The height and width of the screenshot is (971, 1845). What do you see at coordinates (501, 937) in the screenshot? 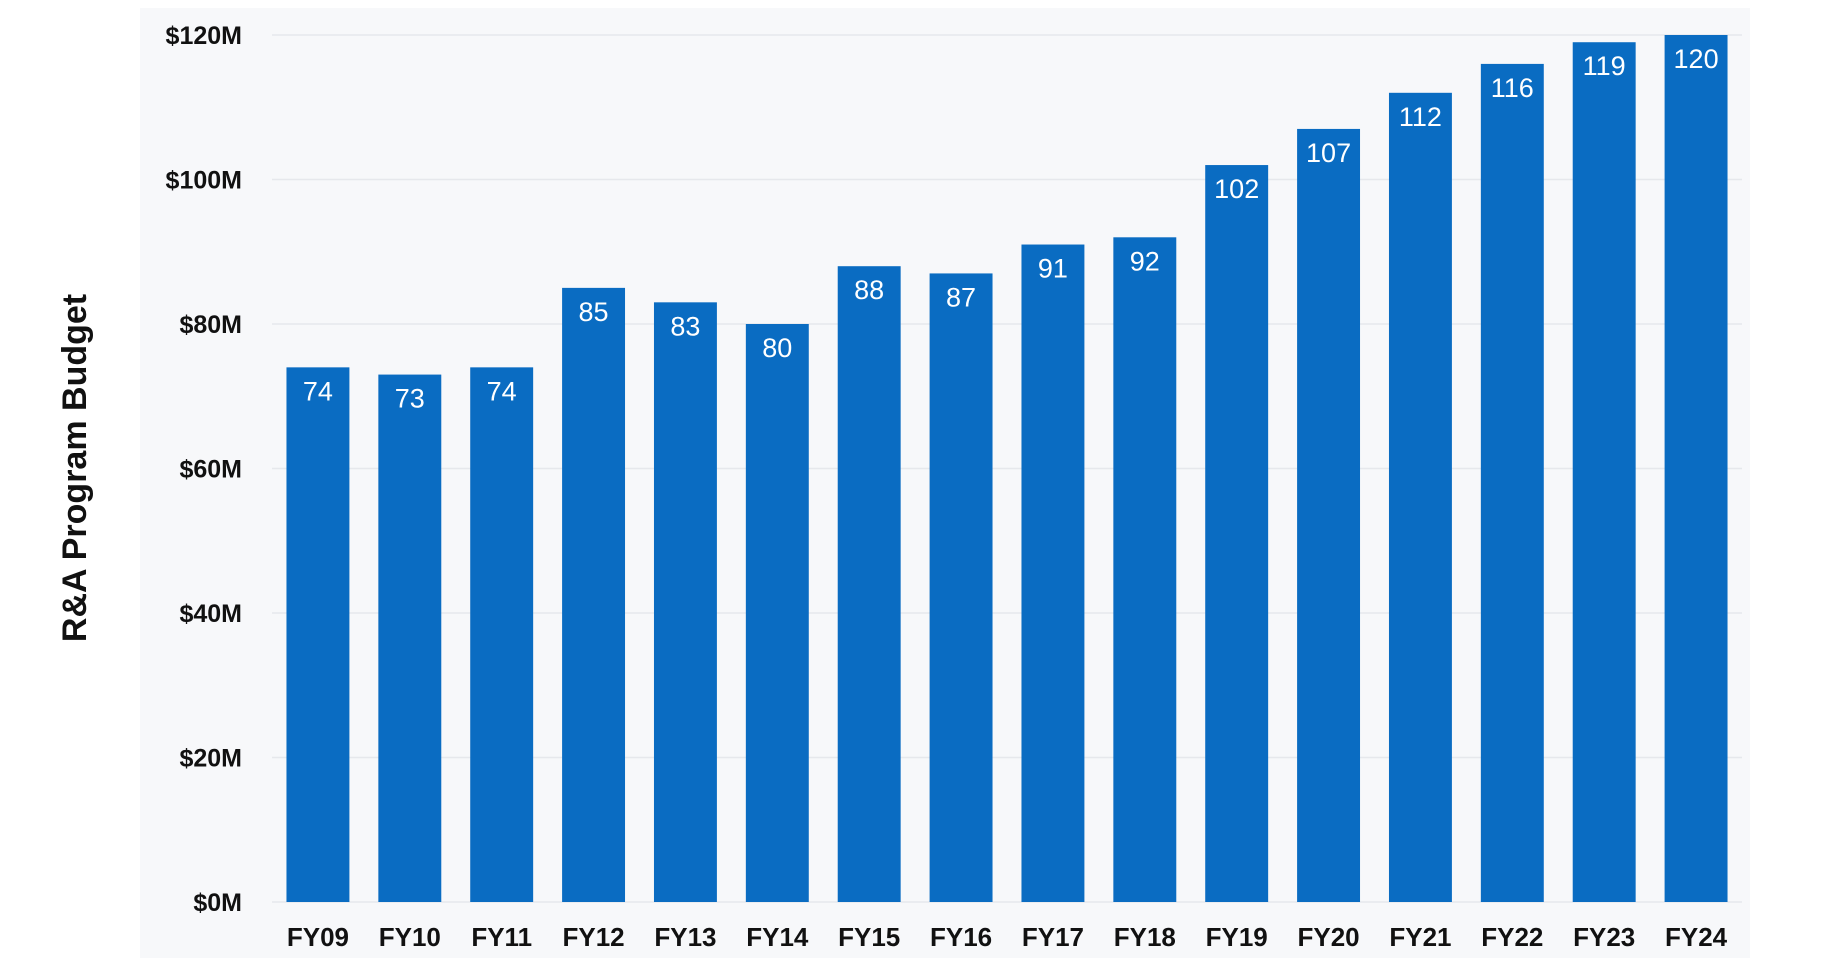
I see `x-tick-label: FY11` at bounding box center [501, 937].